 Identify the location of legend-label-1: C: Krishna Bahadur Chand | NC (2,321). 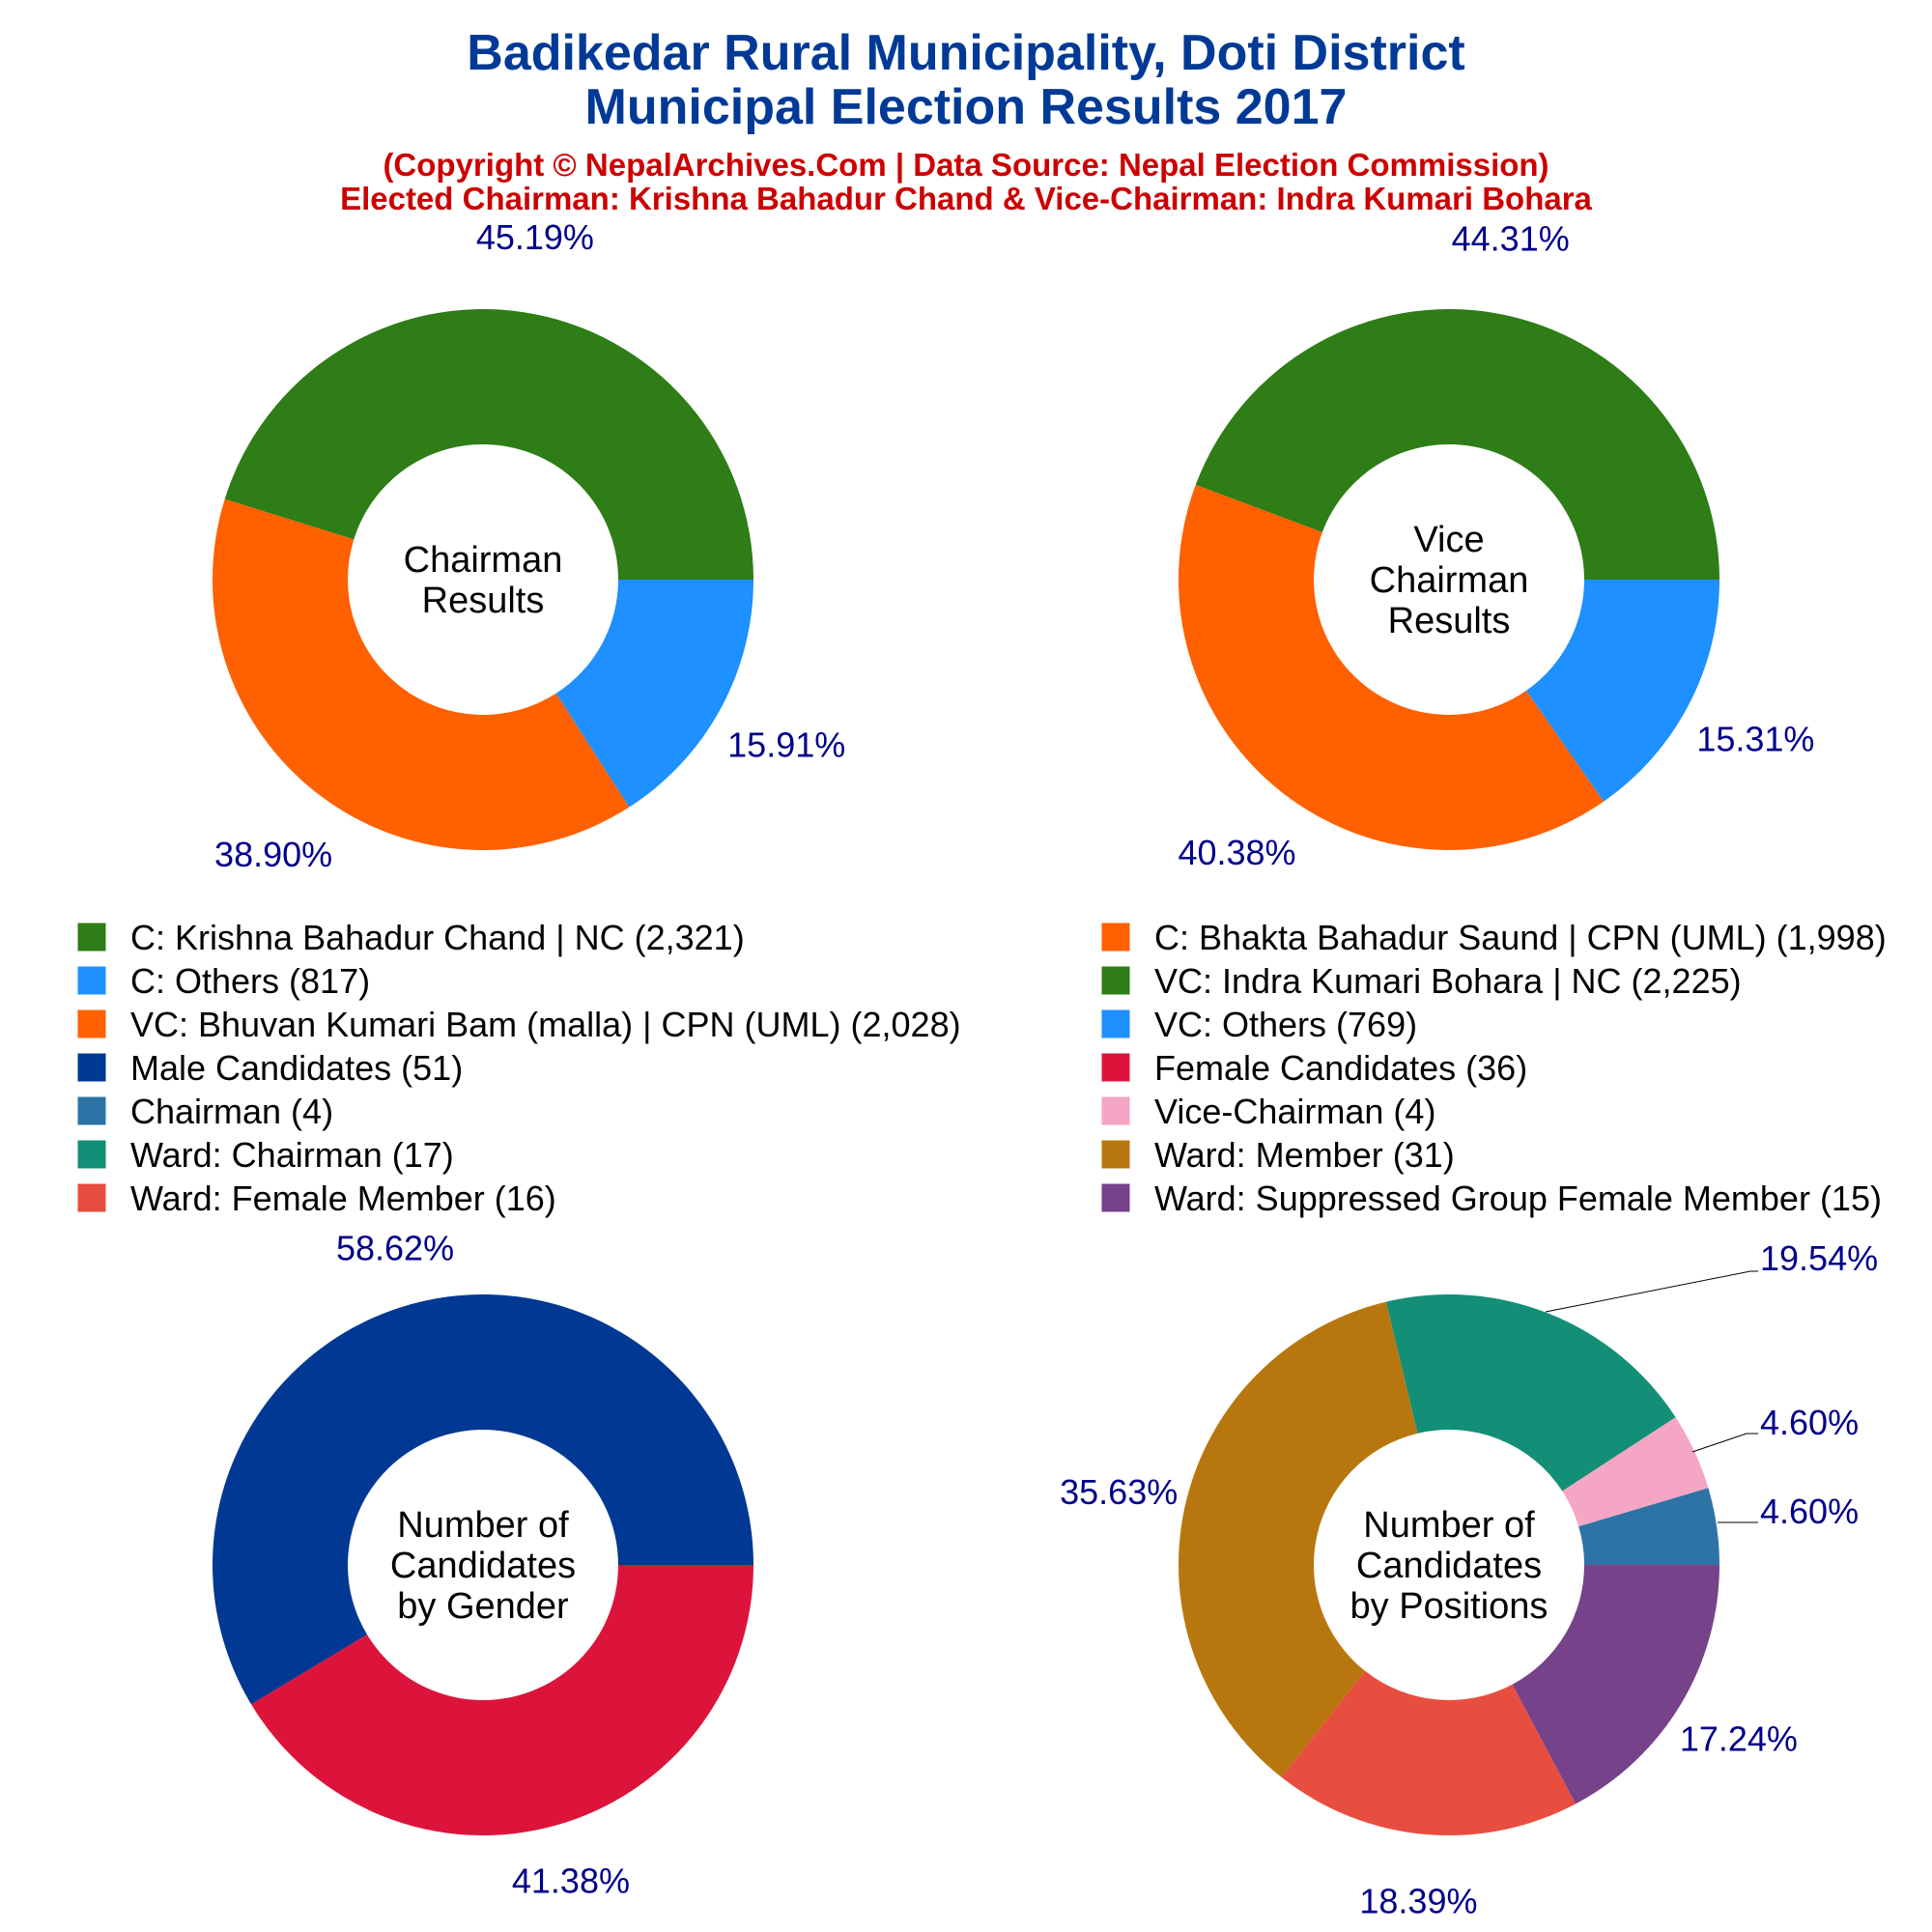
(437, 937).